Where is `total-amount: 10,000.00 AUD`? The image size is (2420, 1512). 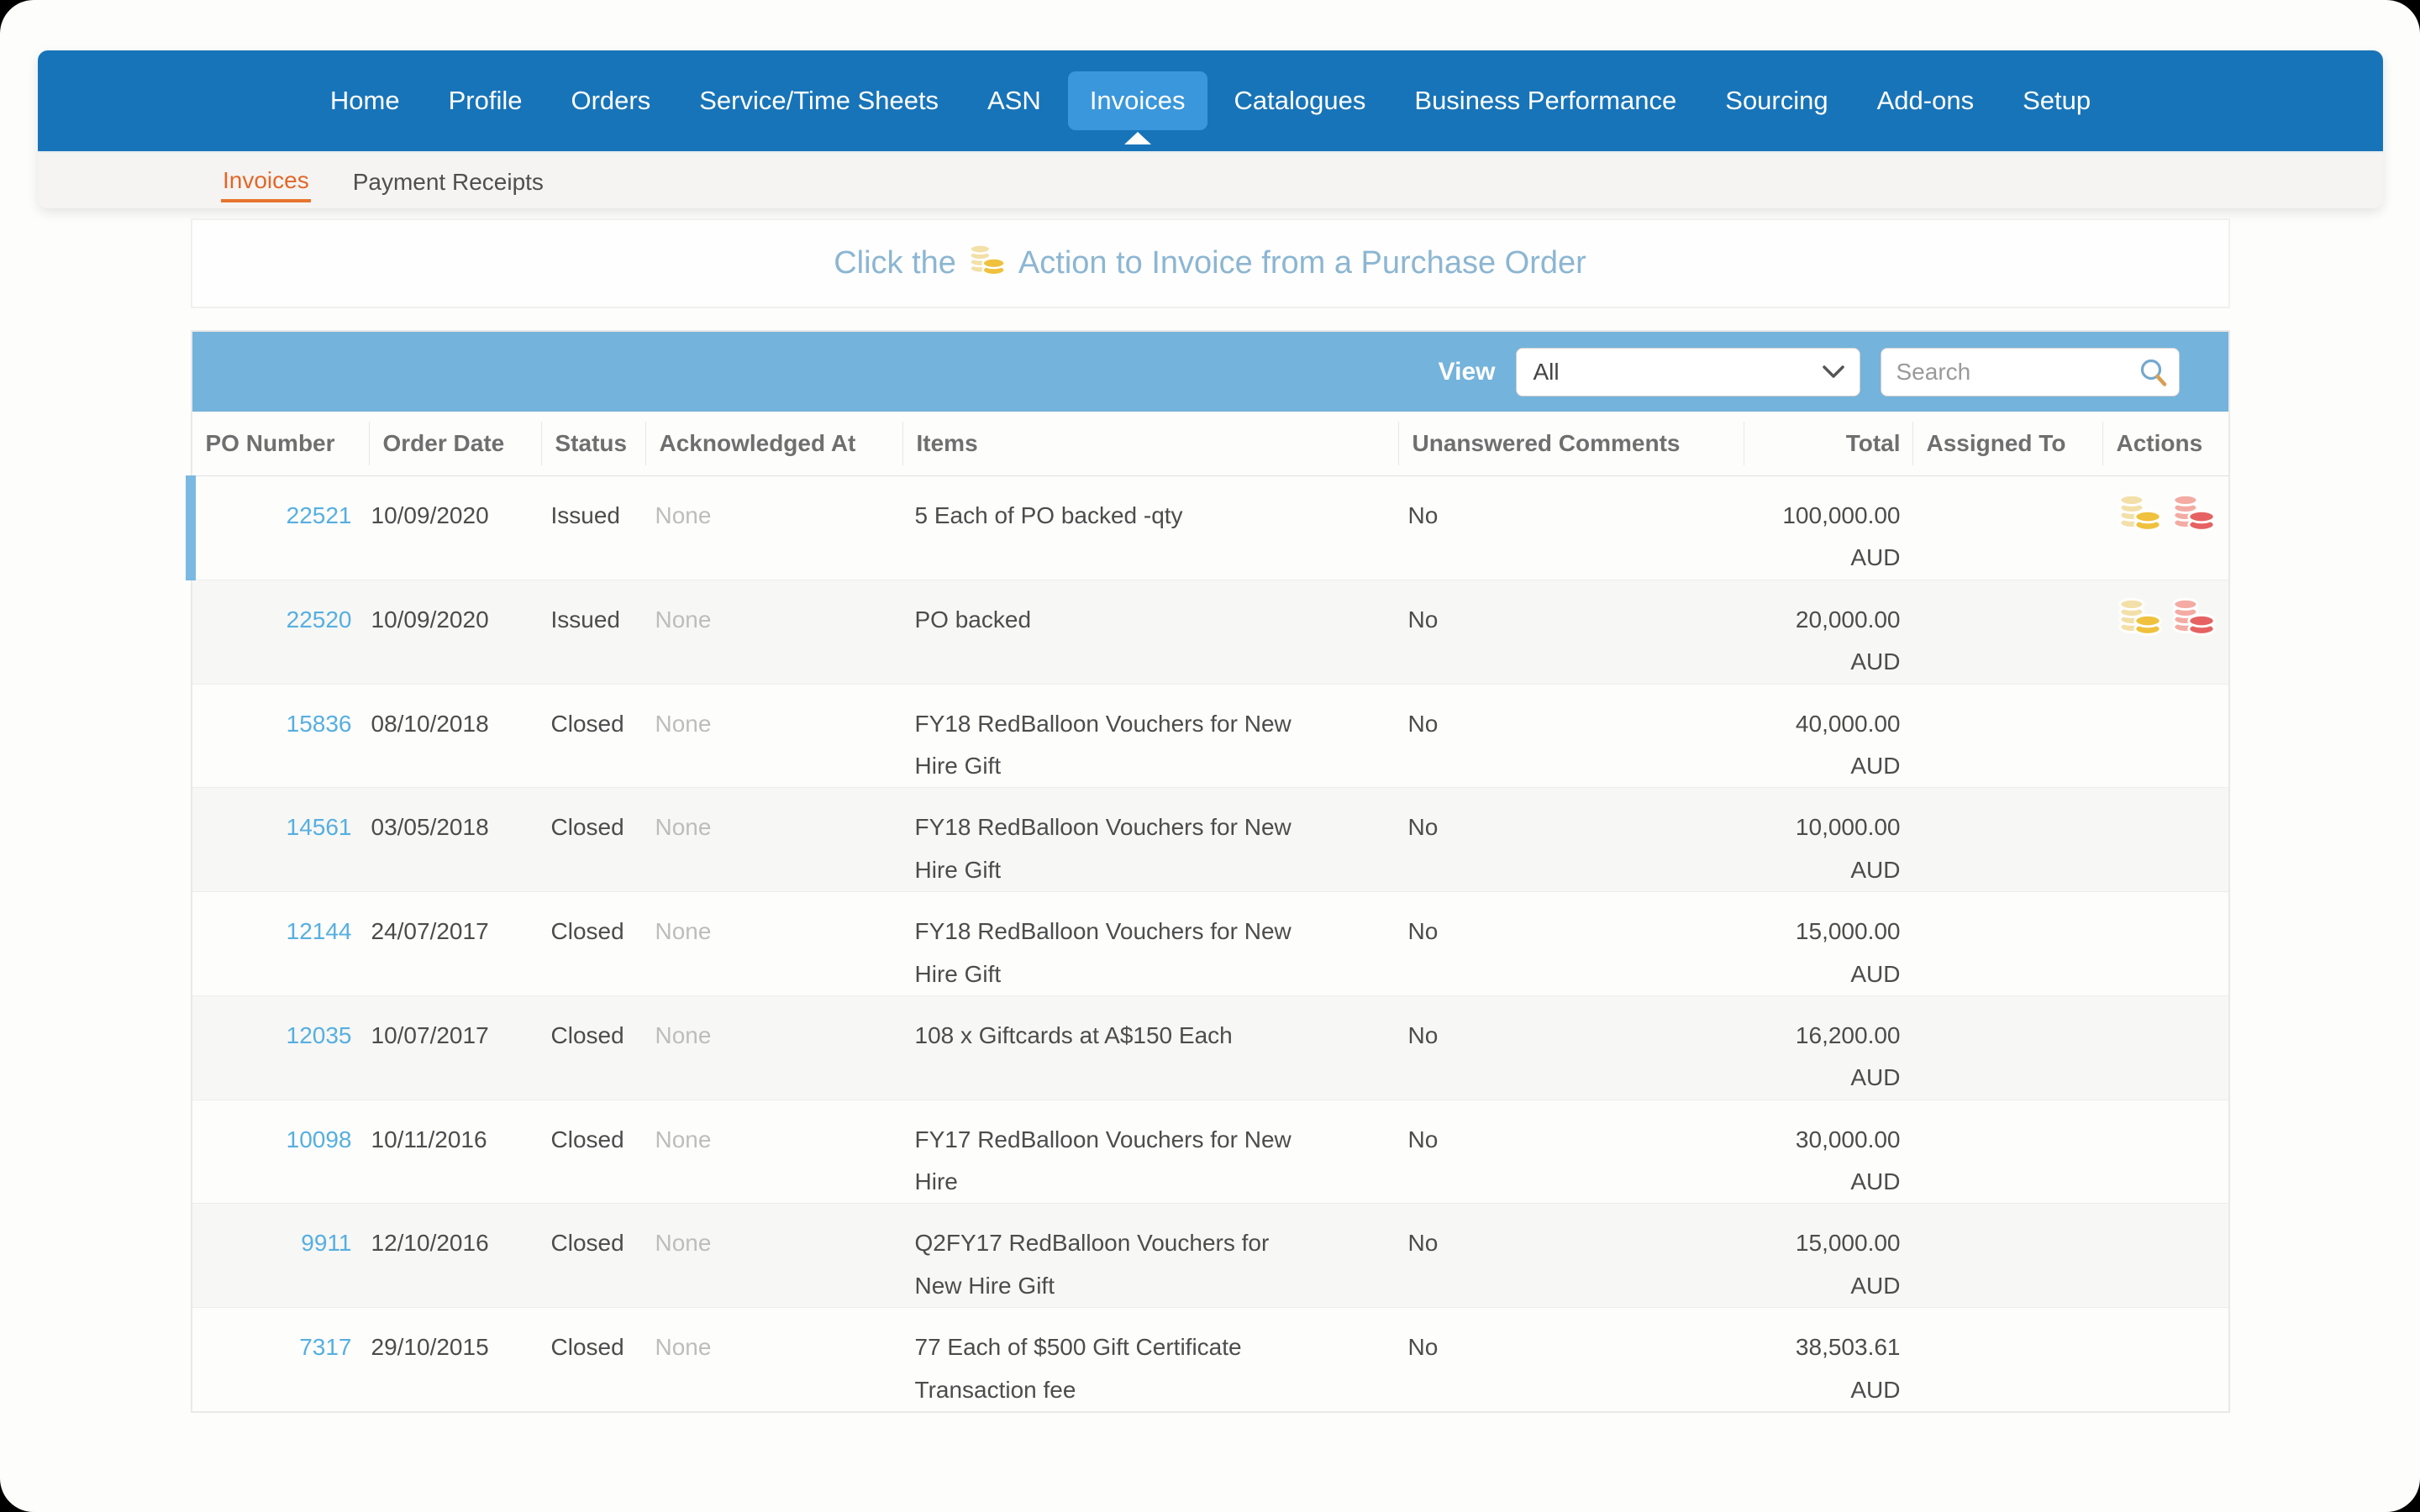
total-amount: 10,000.00 AUD is located at coordinates (1828, 839).